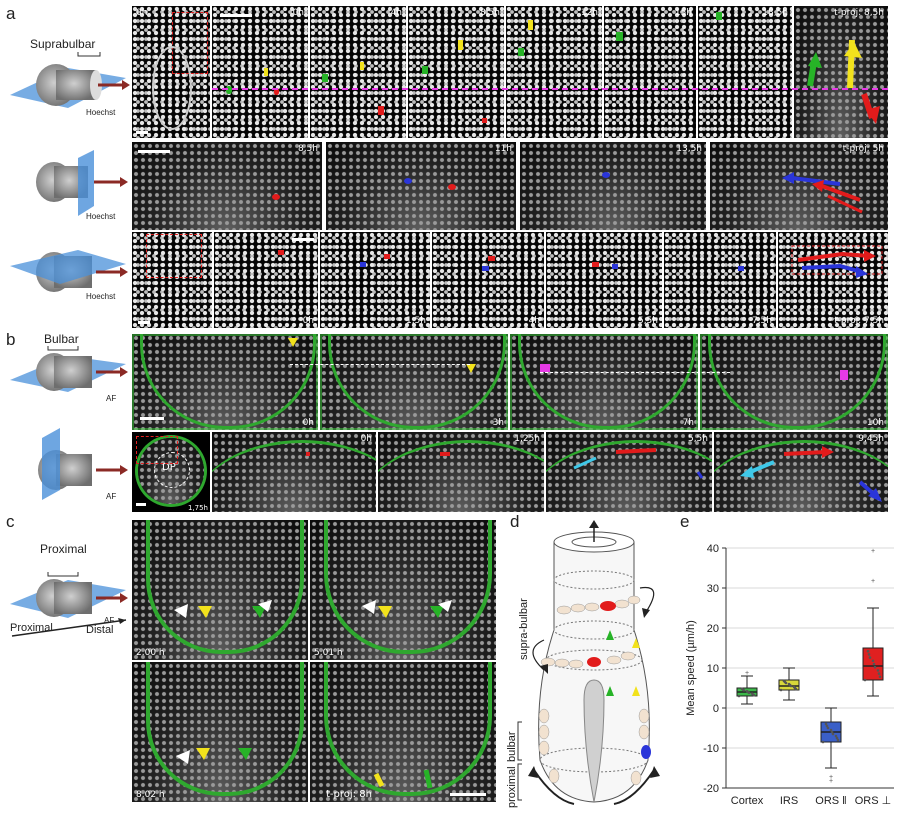 This screenshot has width=903, height=820. Describe the element at coordinates (150, 795) in the screenshot. I see `time-label: 8.02 h` at that location.